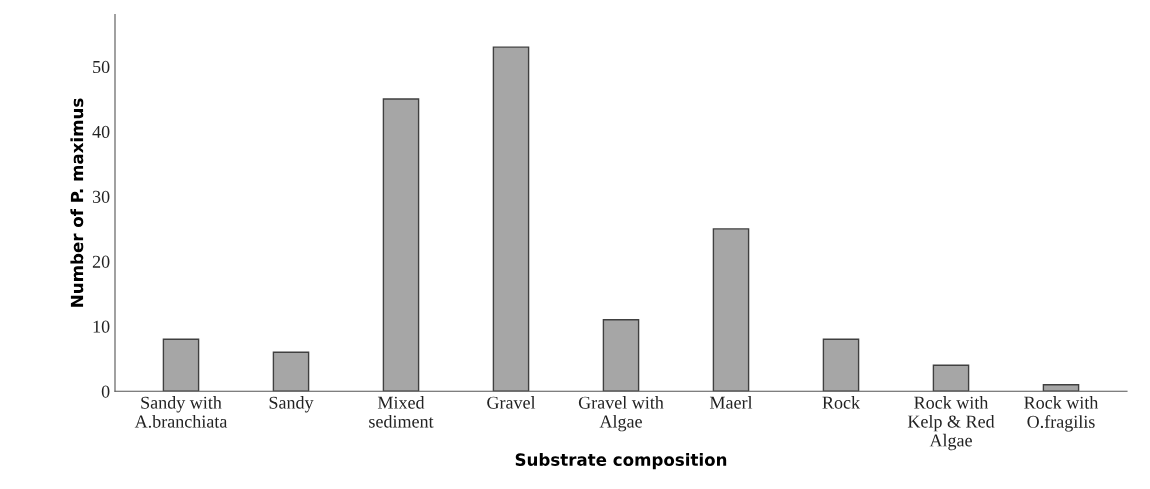 This screenshot has width=1150, height=489. What do you see at coordinates (101, 67) in the screenshot?
I see `y-tick-label: 50` at bounding box center [101, 67].